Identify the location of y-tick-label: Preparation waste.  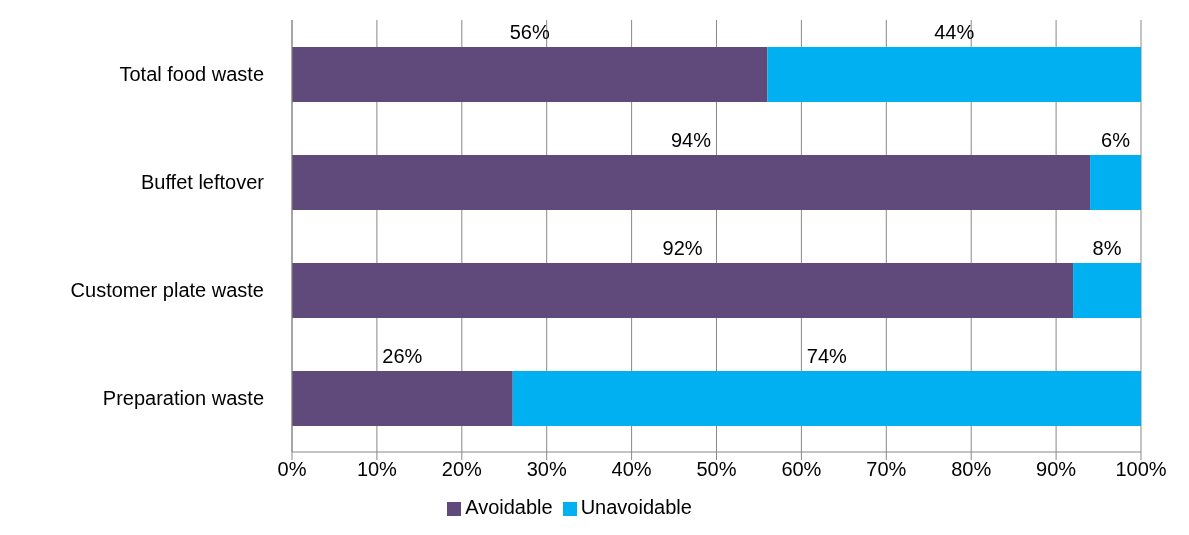
(183, 398).